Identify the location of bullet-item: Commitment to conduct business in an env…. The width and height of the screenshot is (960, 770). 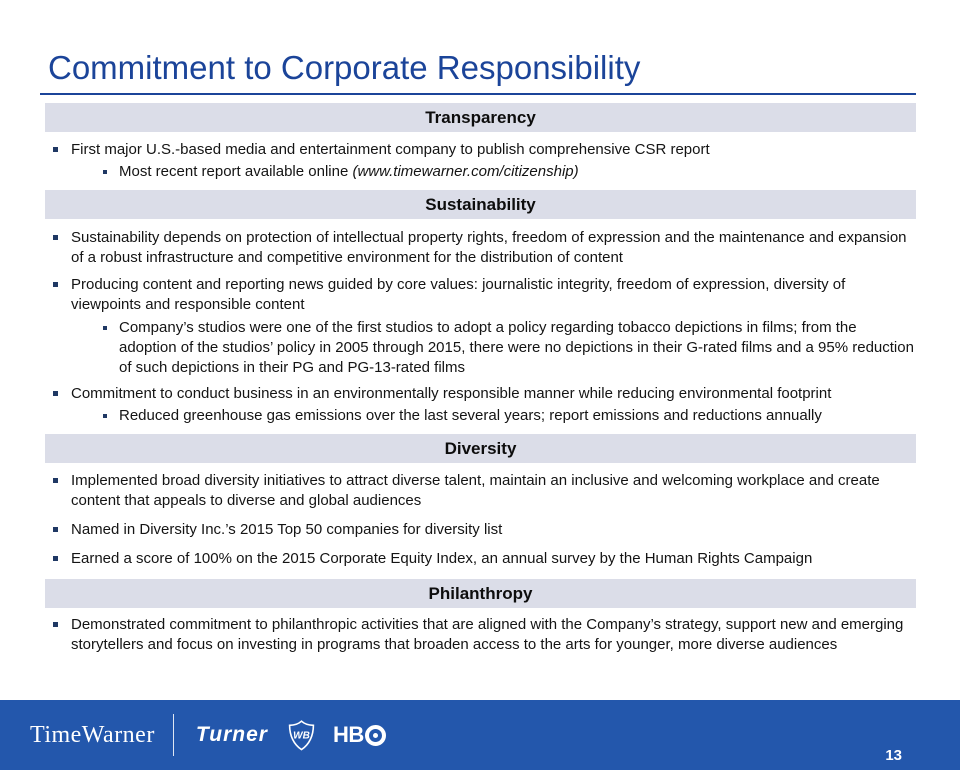
(480, 394).